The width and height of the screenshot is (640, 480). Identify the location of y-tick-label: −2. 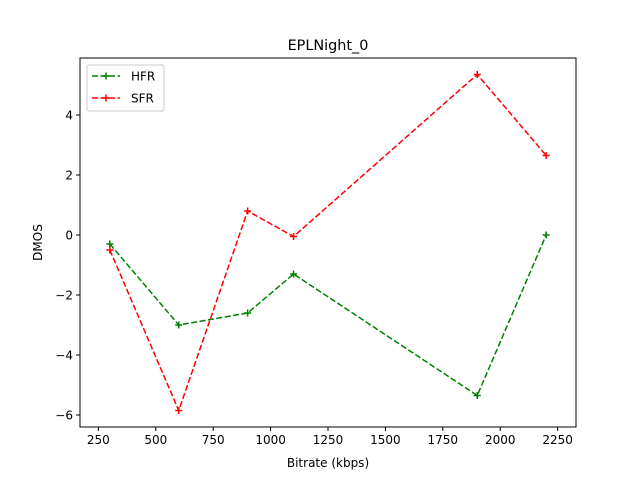
(64, 295).